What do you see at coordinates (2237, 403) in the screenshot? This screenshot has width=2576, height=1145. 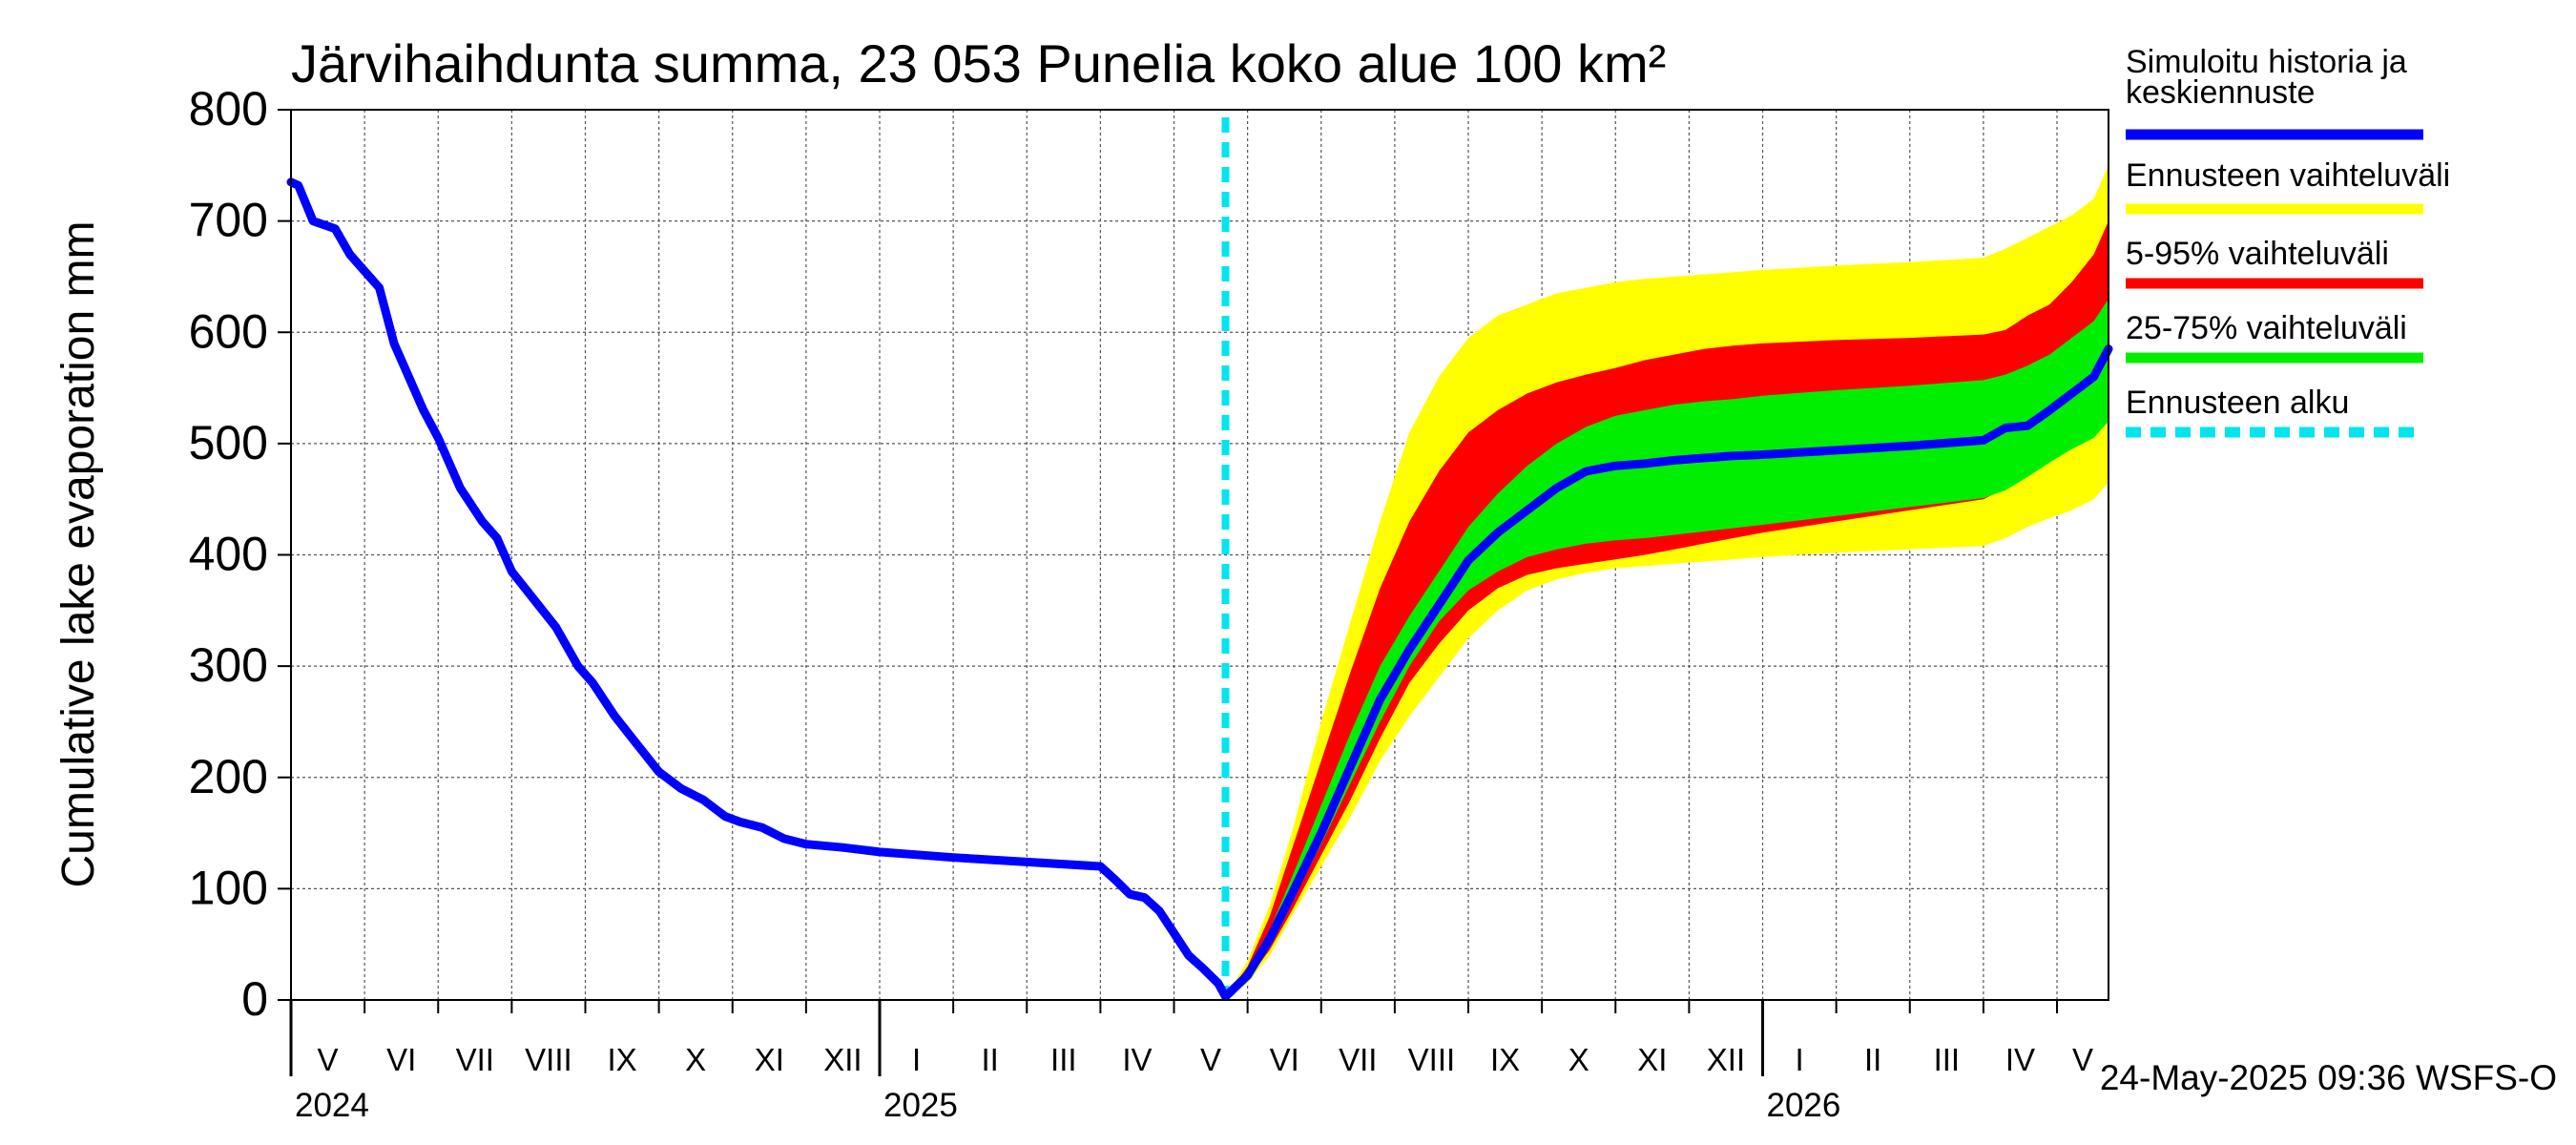 I see `legend-label: Ennusteen alku` at bounding box center [2237, 403].